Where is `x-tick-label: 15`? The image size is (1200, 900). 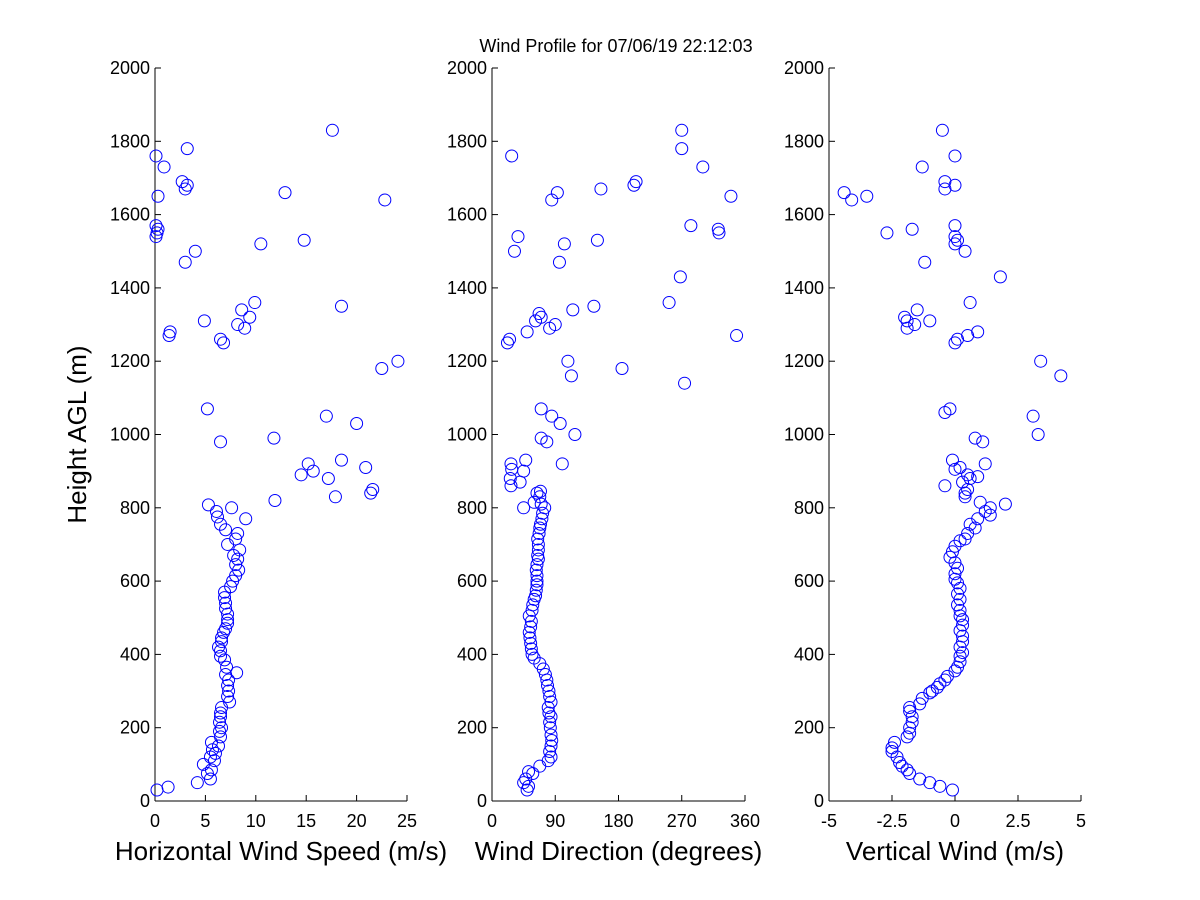 x-tick-label: 15 is located at coordinates (306, 821).